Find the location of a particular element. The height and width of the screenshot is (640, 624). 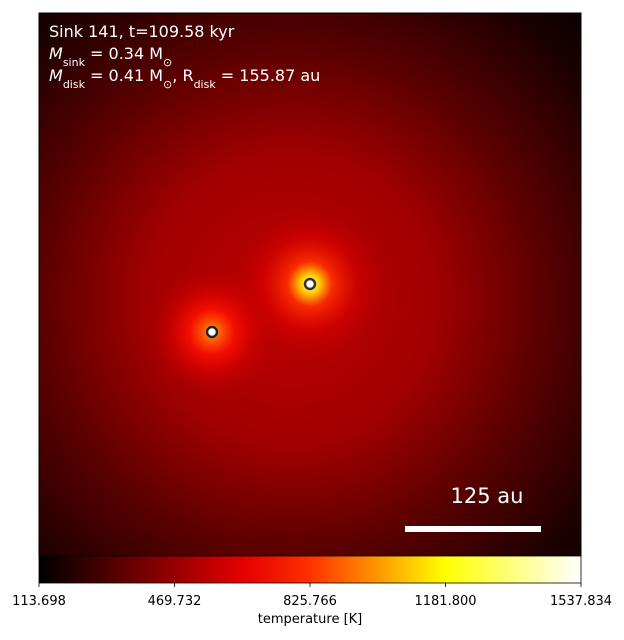

colorbar-label: temperature [K] is located at coordinates (310, 619).